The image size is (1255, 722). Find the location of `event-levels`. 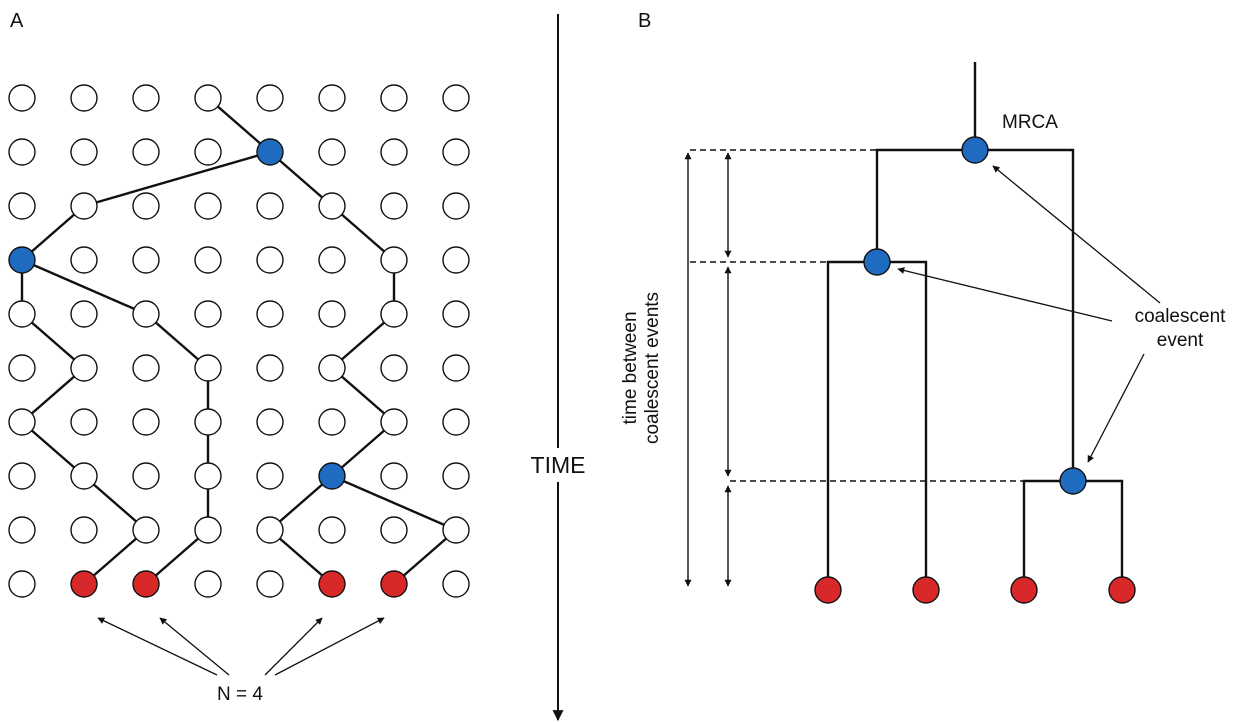

event-levels is located at coordinates (857, 315).